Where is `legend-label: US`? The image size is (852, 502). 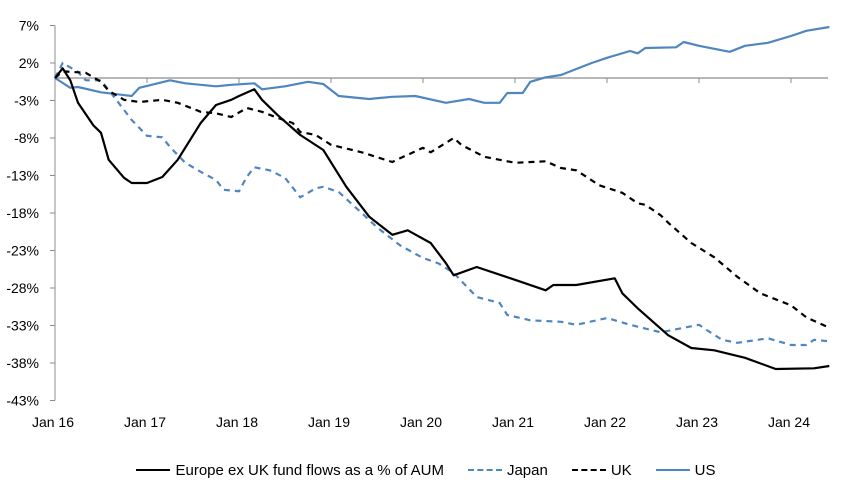 legend-label: US is located at coordinates (705, 470).